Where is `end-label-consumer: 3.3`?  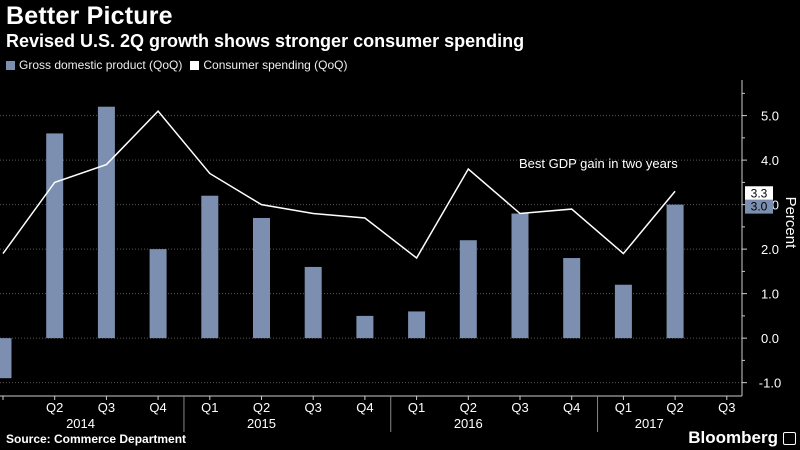
end-label-consumer: 3.3 is located at coordinates (759, 193).